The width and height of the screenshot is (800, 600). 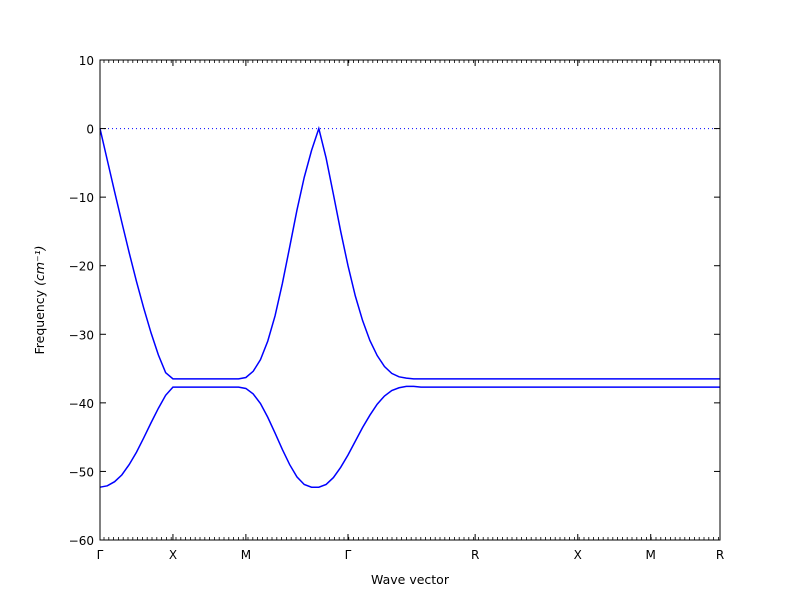 What do you see at coordinates (39, 321) in the screenshot?
I see `y-axis-title-text: Frequency` at bounding box center [39, 321].